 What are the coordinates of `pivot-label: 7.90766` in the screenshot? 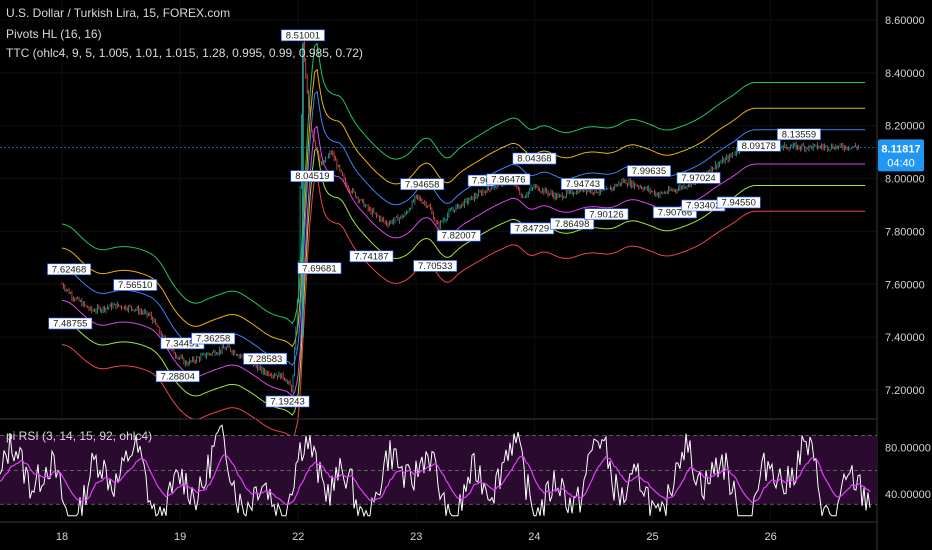 It's located at (674, 212).